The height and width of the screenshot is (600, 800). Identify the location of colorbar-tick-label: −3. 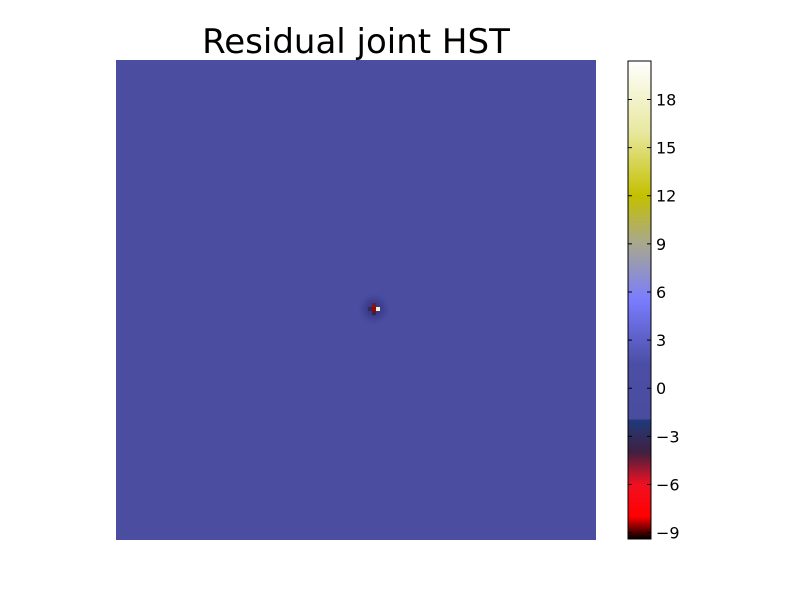
(668, 436).